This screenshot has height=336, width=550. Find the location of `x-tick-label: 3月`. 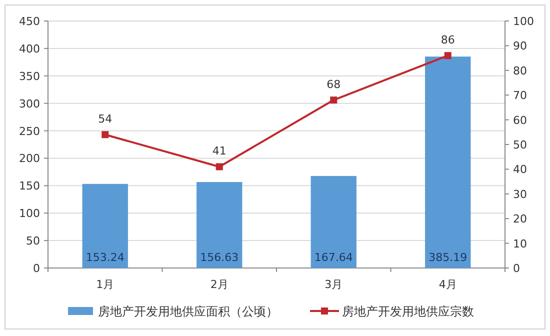

x-tick-label: 3月 is located at coordinates (333, 284).